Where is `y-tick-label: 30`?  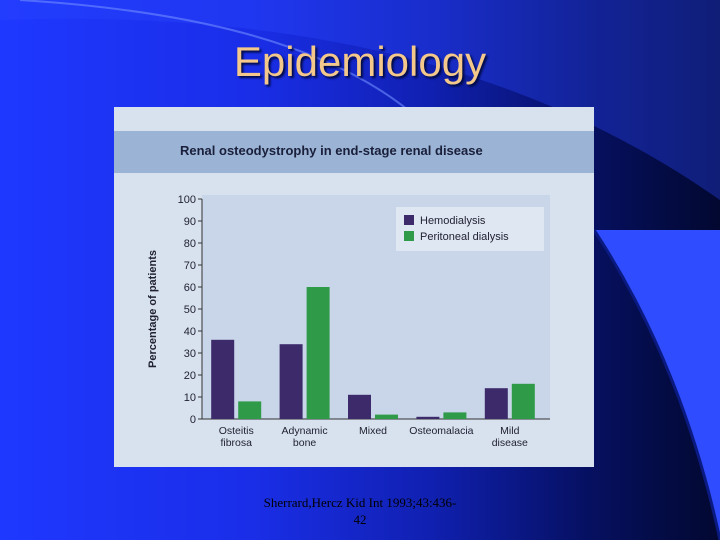 y-tick-label: 30 is located at coordinates (190, 354).